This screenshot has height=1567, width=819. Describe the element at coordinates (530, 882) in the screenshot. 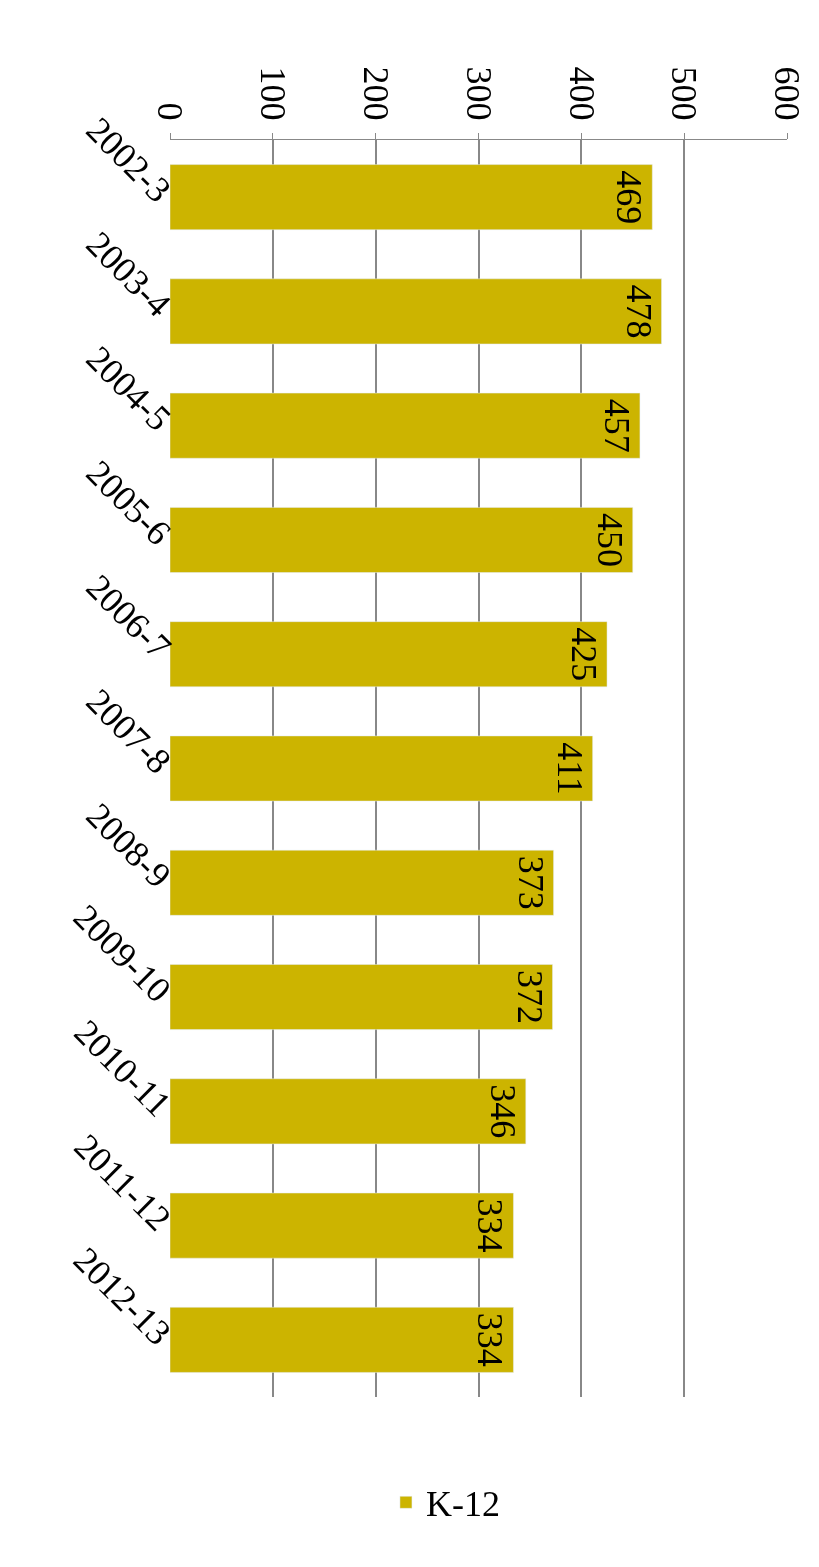

I see `data-label: 373` at that location.